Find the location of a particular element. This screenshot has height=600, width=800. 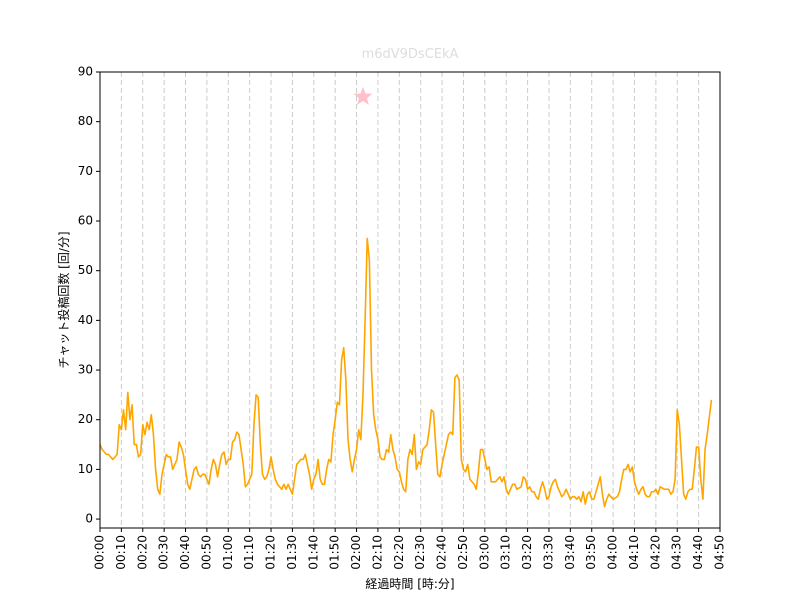

y-tick-label: 10 is located at coordinates (85, 469).